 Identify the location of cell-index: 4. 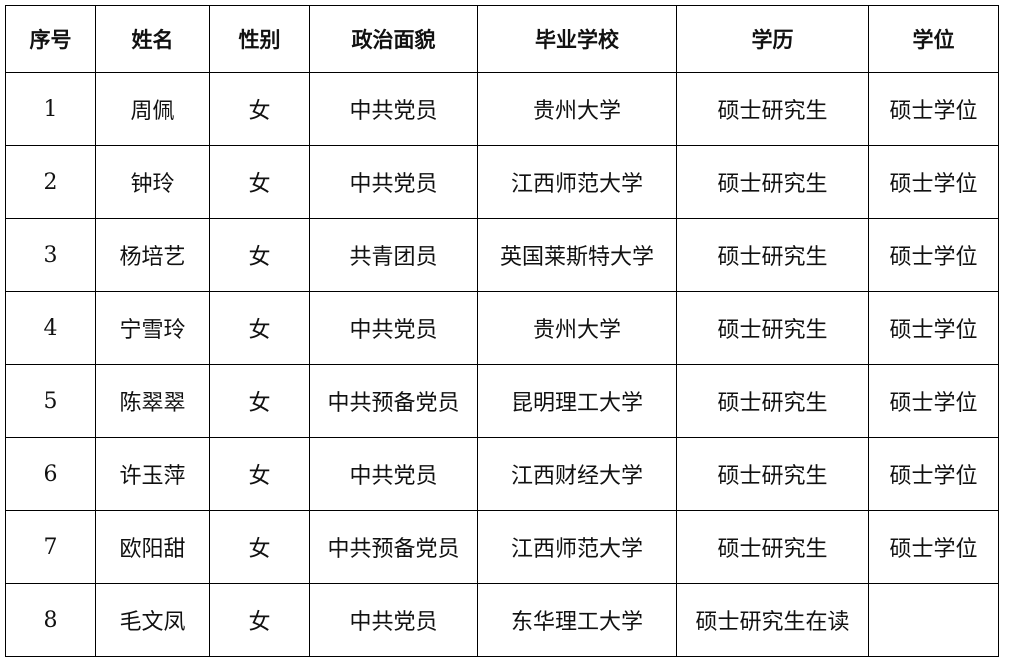
(50, 328).